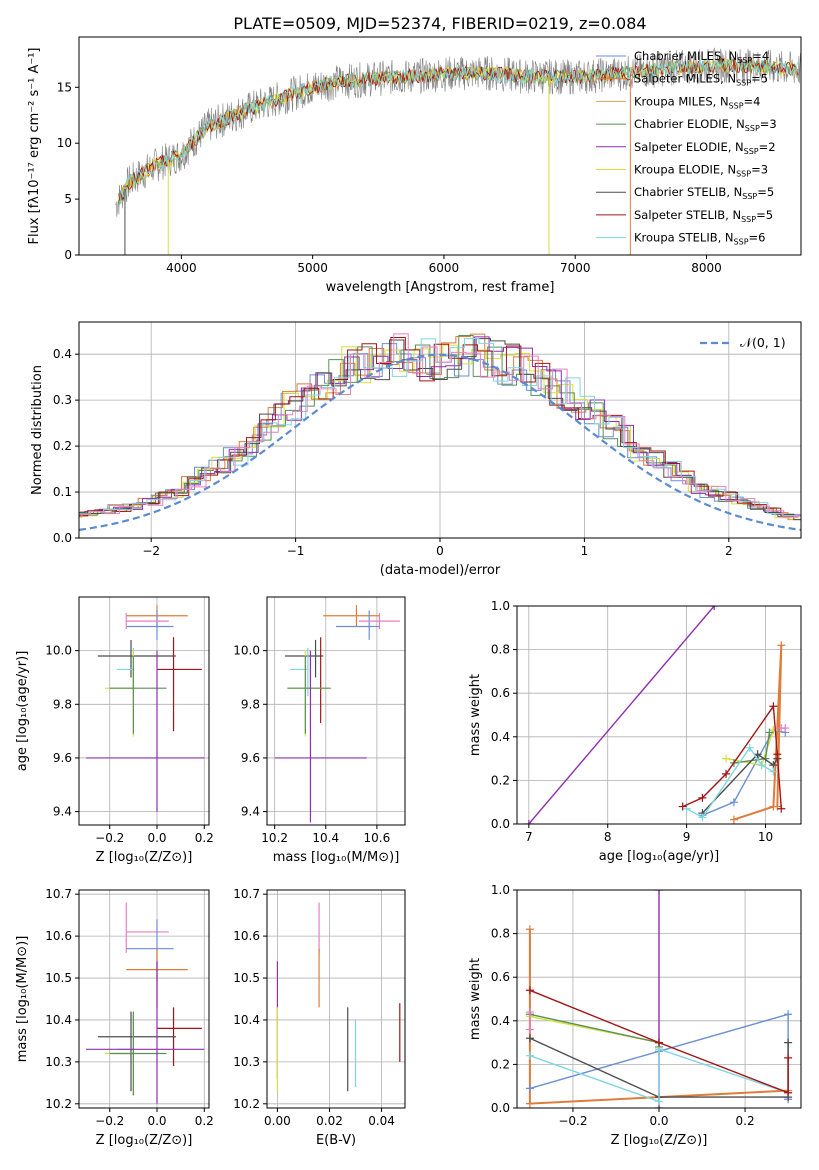  I want to click on y-tick-label: 0.3, so click(62, 400).